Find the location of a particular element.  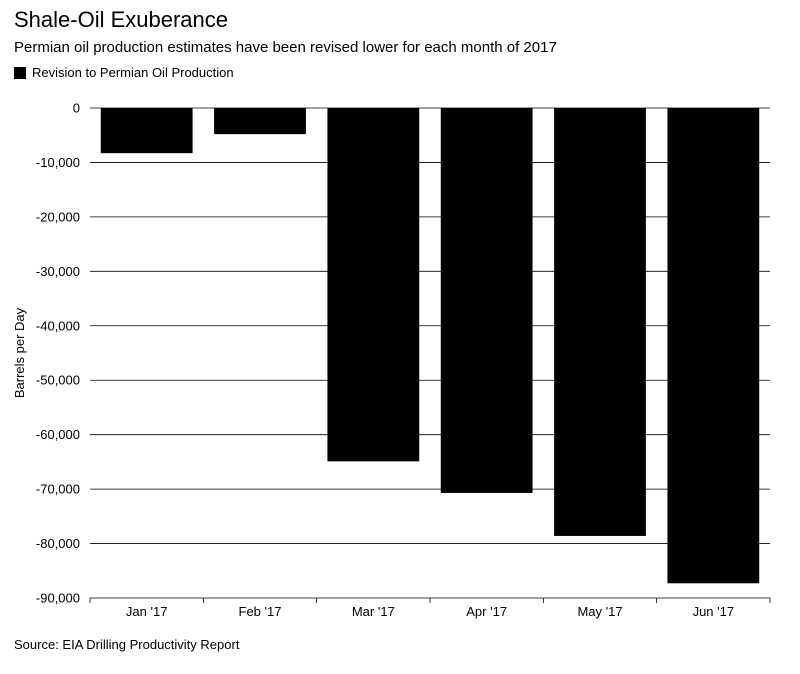

x-tick-label: Apr '17 is located at coordinates (486, 611).